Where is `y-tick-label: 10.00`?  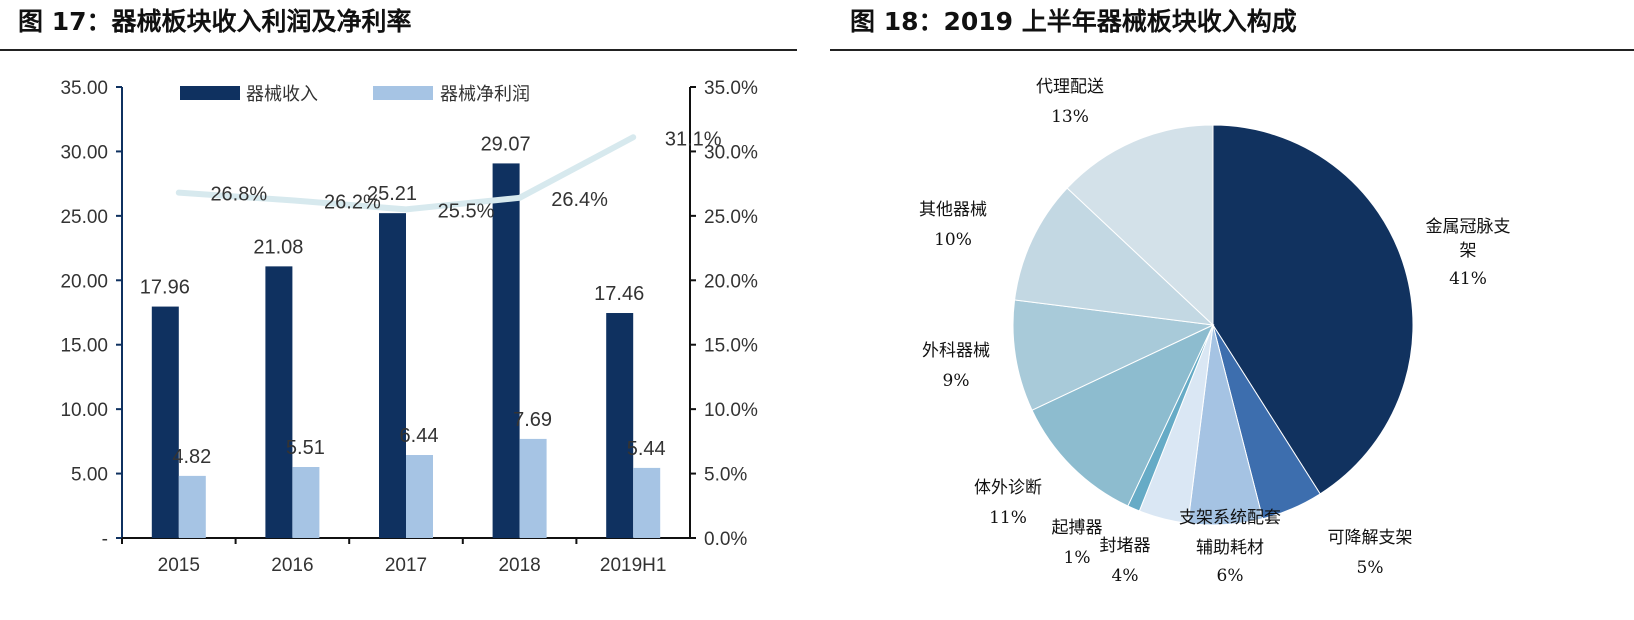
y-tick-label: 10.00 is located at coordinates (84, 410).